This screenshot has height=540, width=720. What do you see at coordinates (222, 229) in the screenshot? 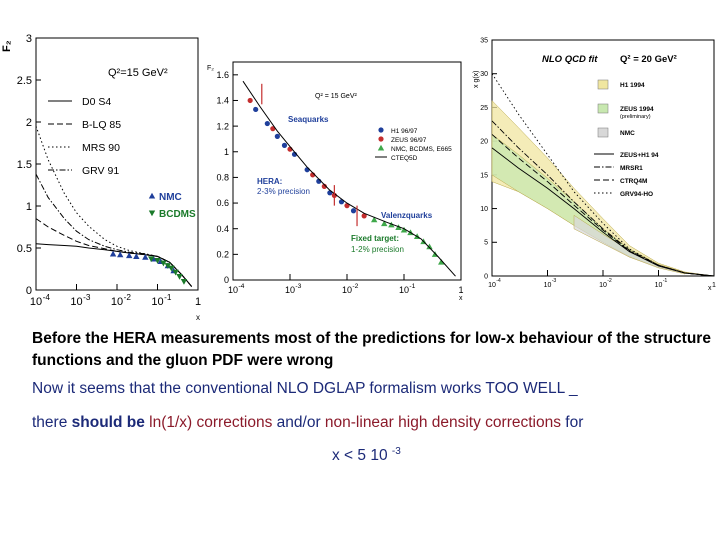
I see `c2-ytick-label: 0.4` at bounding box center [222, 229].